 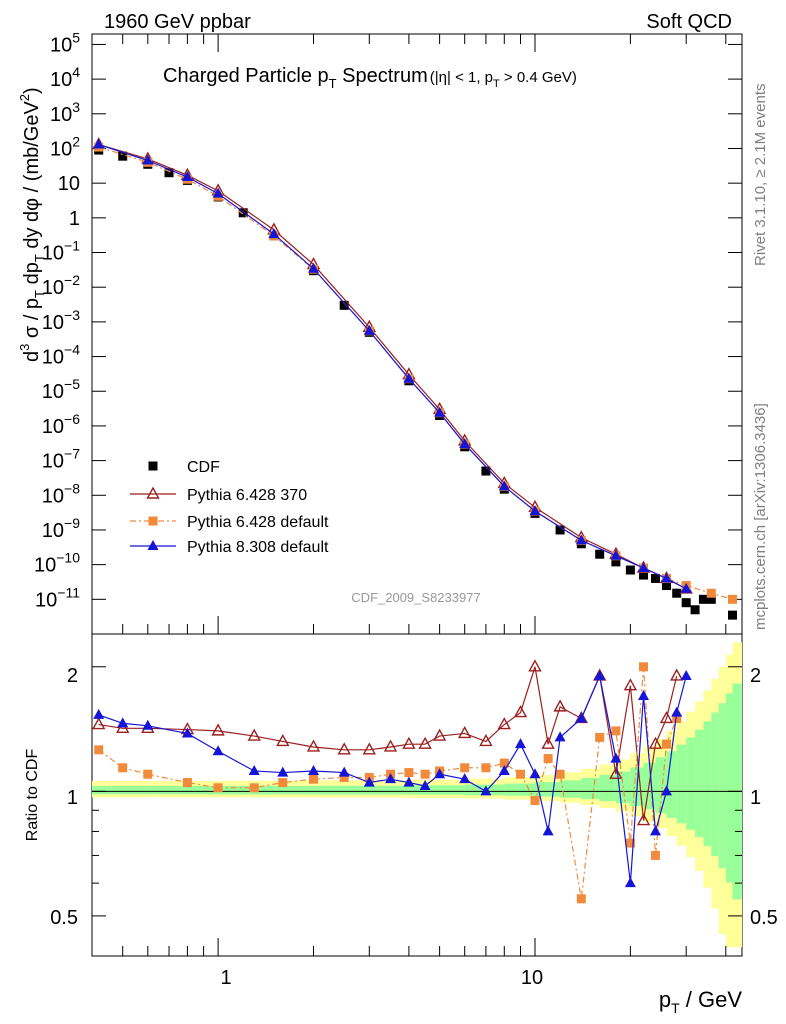 What do you see at coordinates (258, 522) in the screenshot?
I see `legend-label: Pythia 6.428 default` at bounding box center [258, 522].